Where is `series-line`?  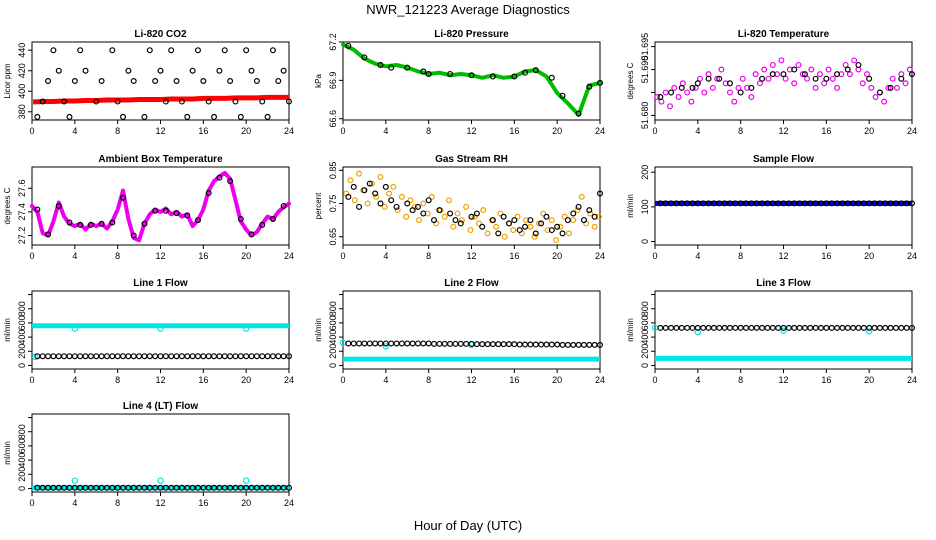 series-line is located at coordinates (160, 206).